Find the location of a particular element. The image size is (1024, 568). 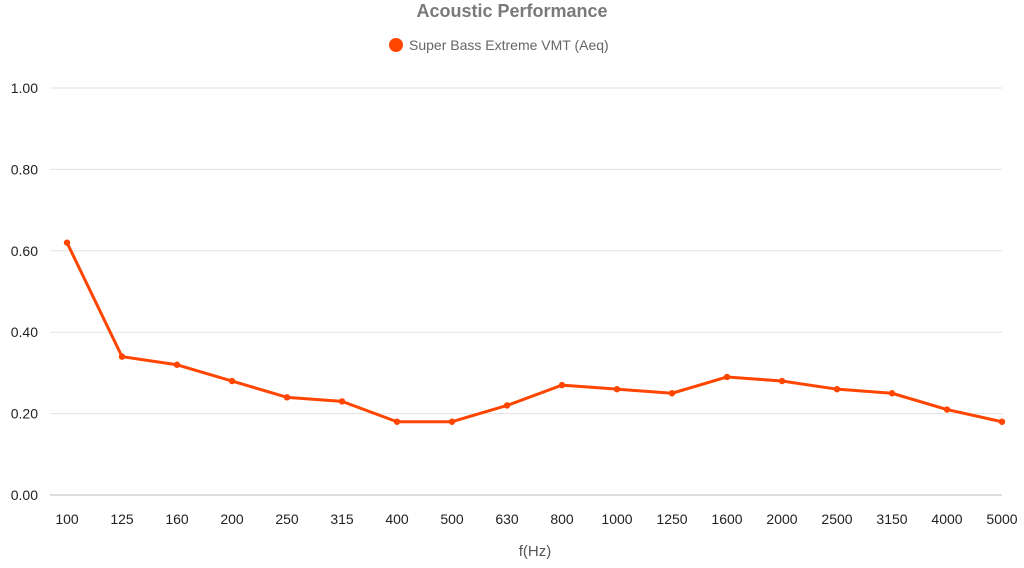

x-tick-label: 250 is located at coordinates (287, 519).